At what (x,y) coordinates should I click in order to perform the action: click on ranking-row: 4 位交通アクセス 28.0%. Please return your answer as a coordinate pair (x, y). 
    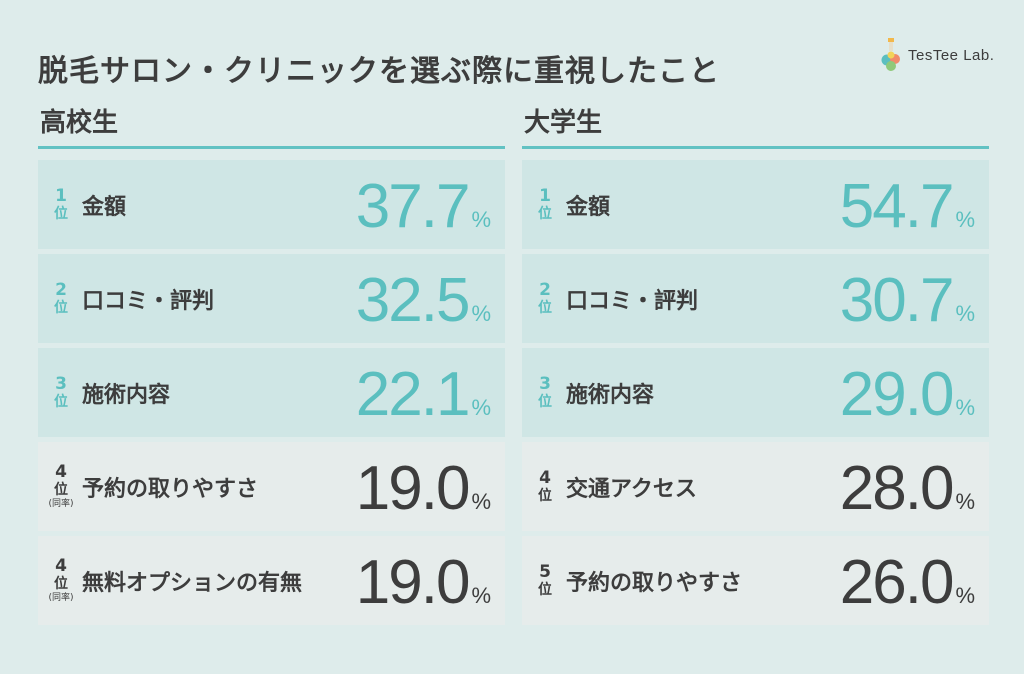
    Looking at the image, I should click on (755, 486).